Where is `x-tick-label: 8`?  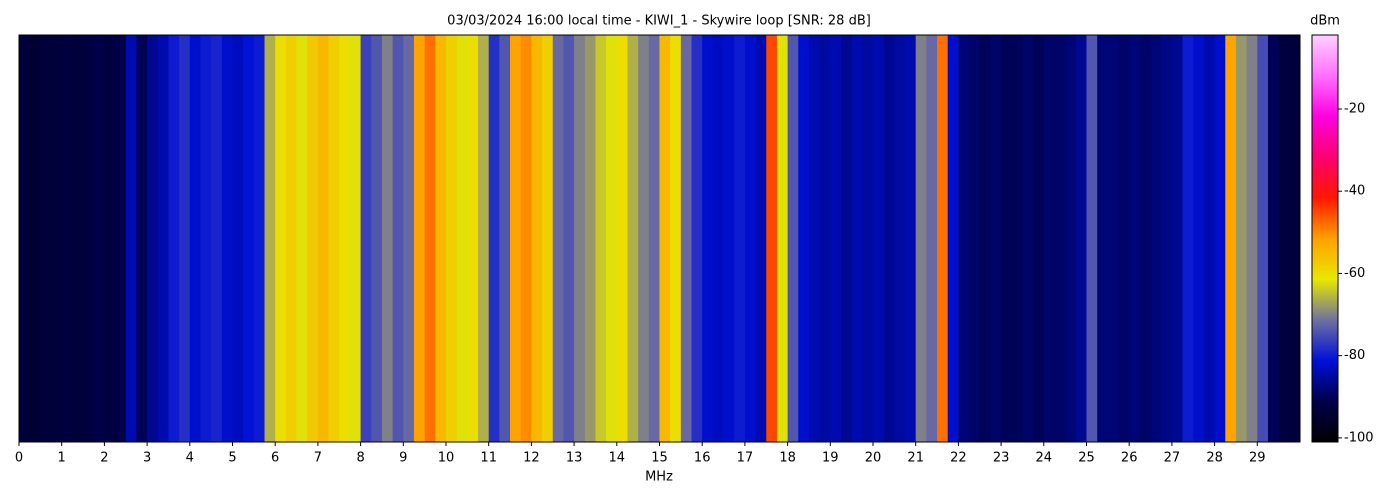 x-tick-label: 8 is located at coordinates (360, 458).